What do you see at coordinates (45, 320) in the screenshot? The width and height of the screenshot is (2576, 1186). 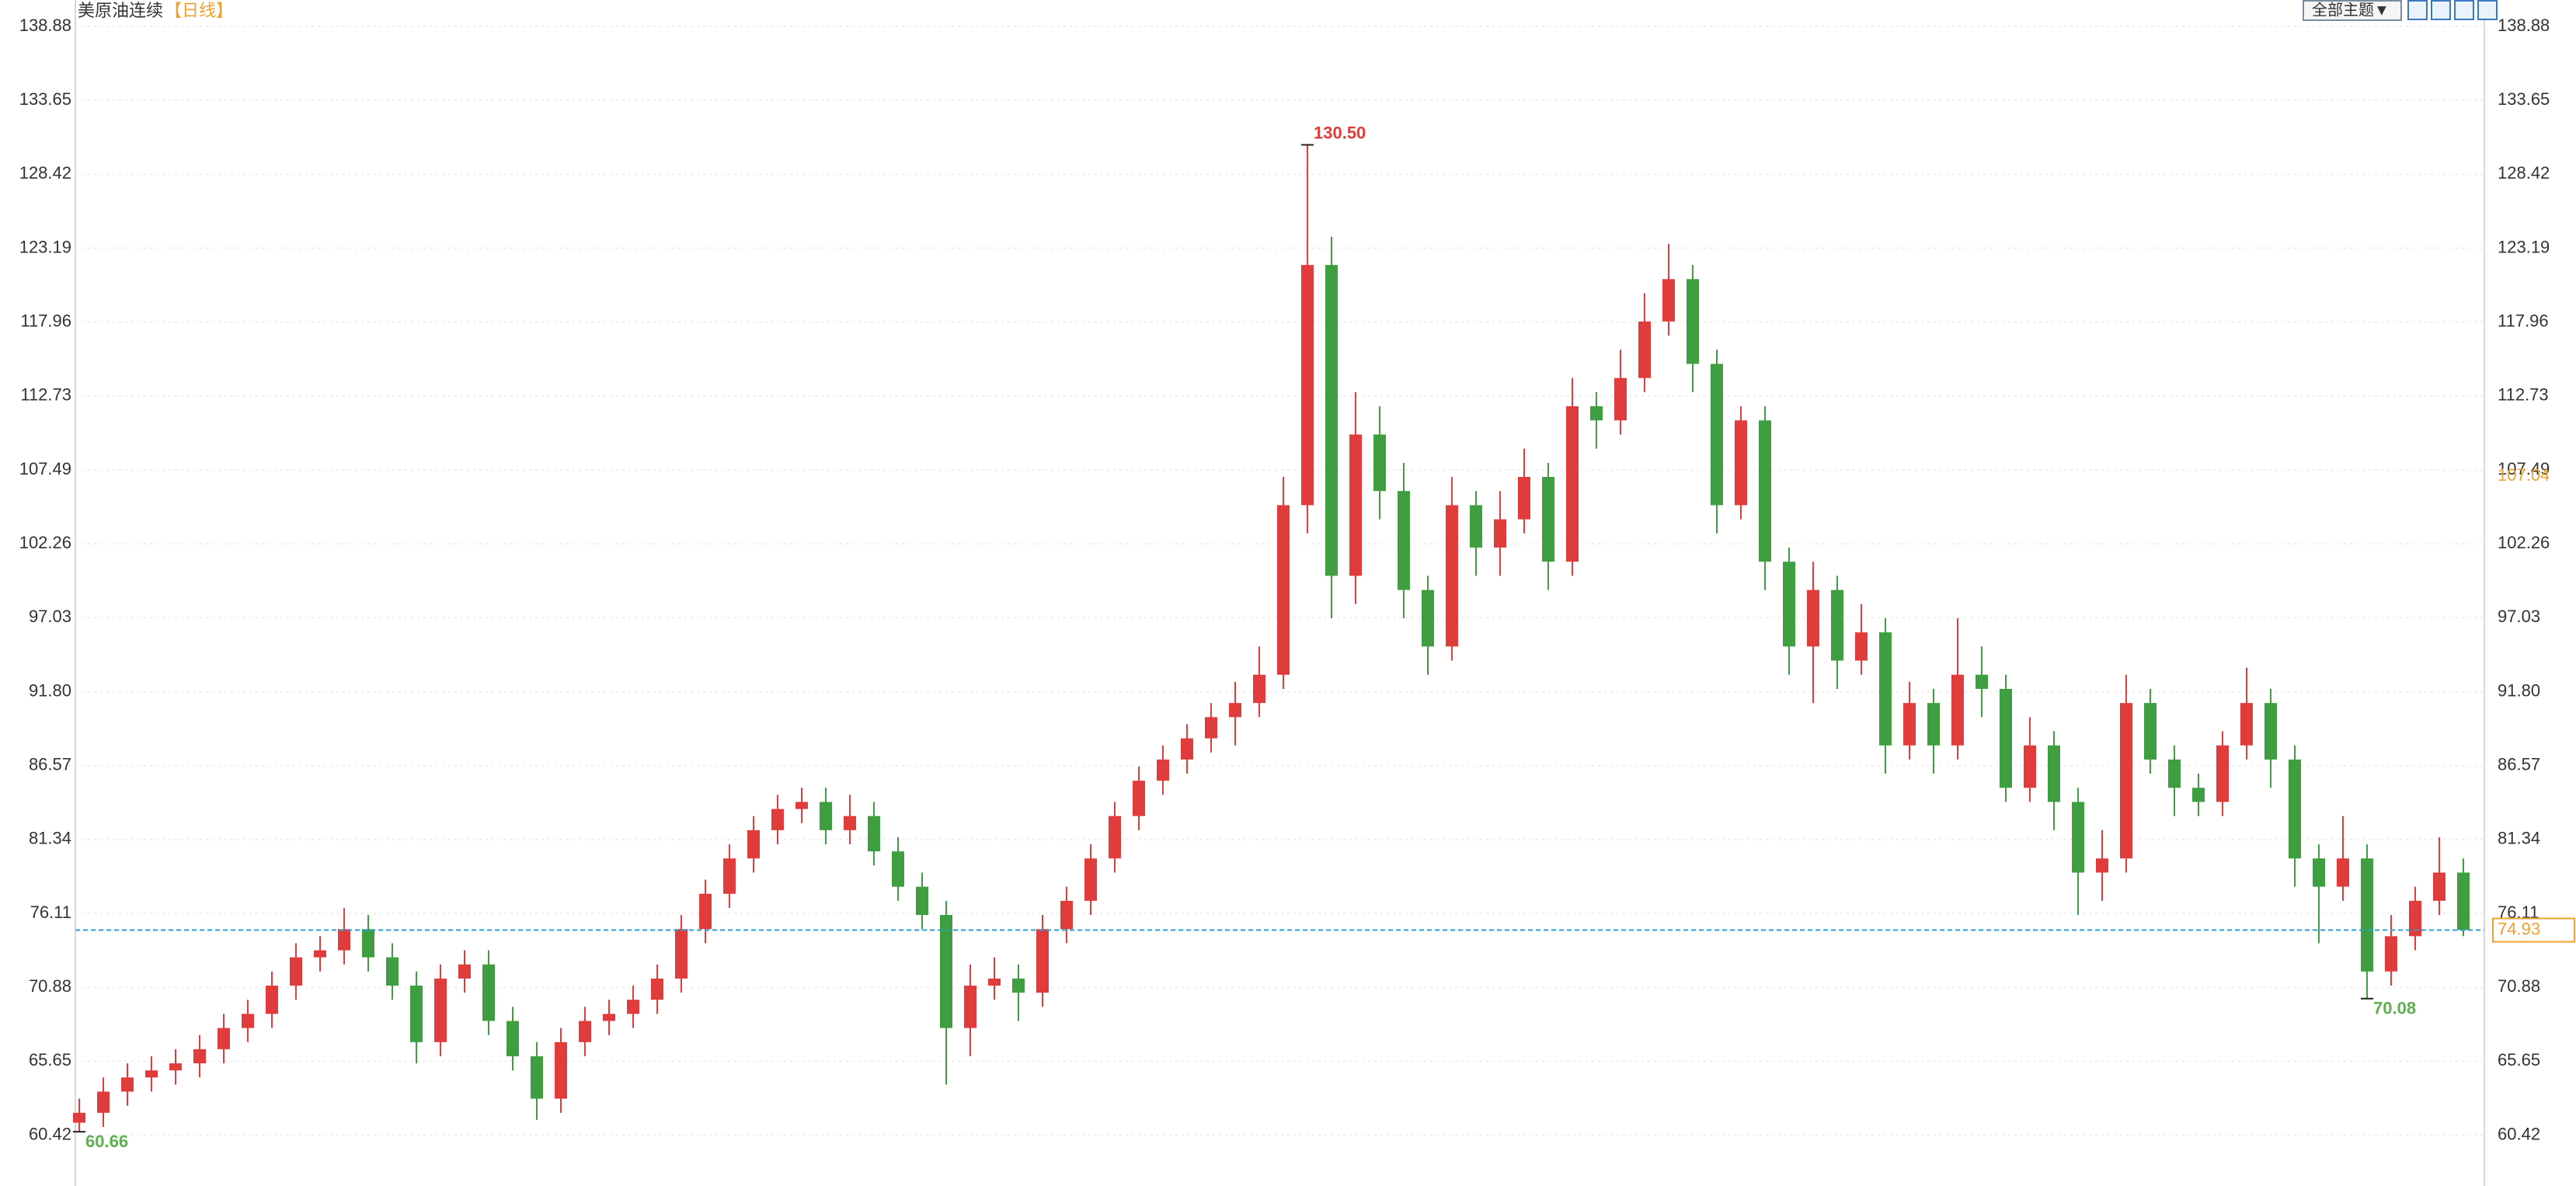 I see `y-tick-label: 117.96` at bounding box center [45, 320].